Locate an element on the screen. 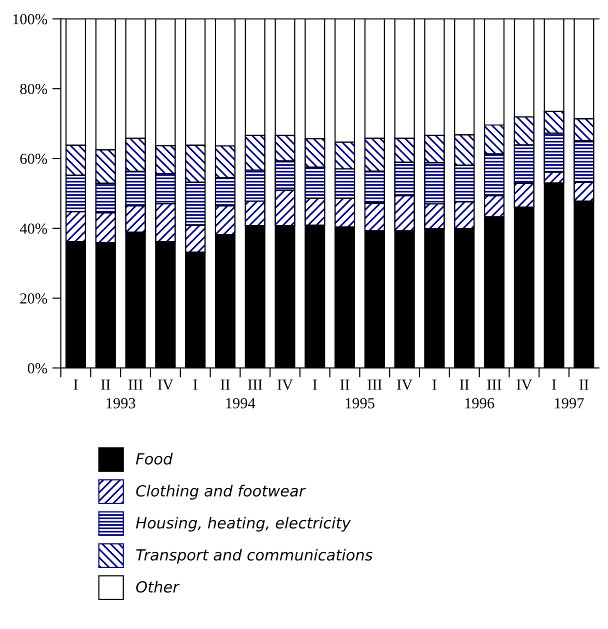 This screenshot has width=608, height=629. text: 1996 is located at coordinates (479, 403).